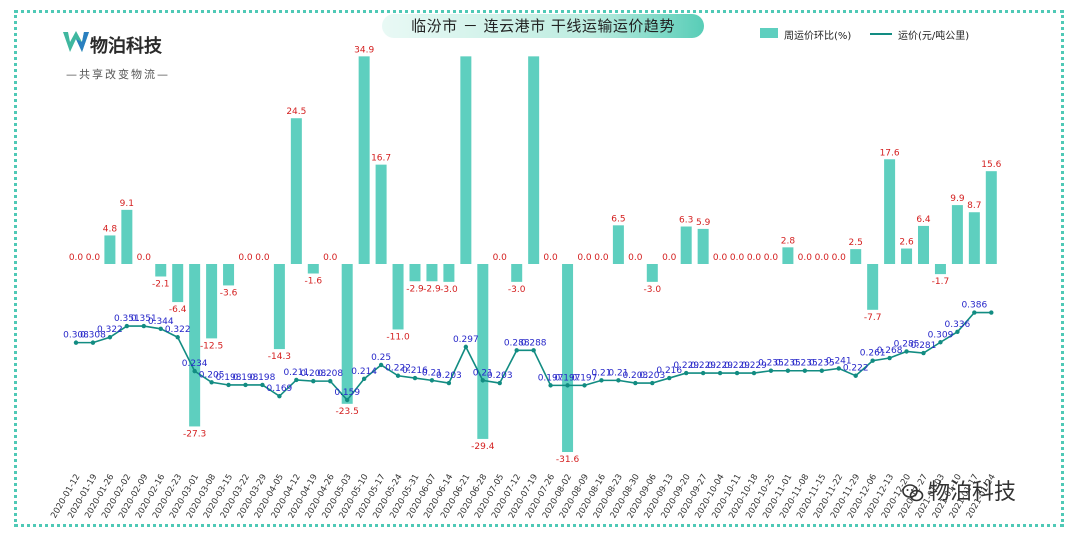  Describe the element at coordinates (483, 447) in the screenshot. I see `bar-data-label: -29.4` at that location.